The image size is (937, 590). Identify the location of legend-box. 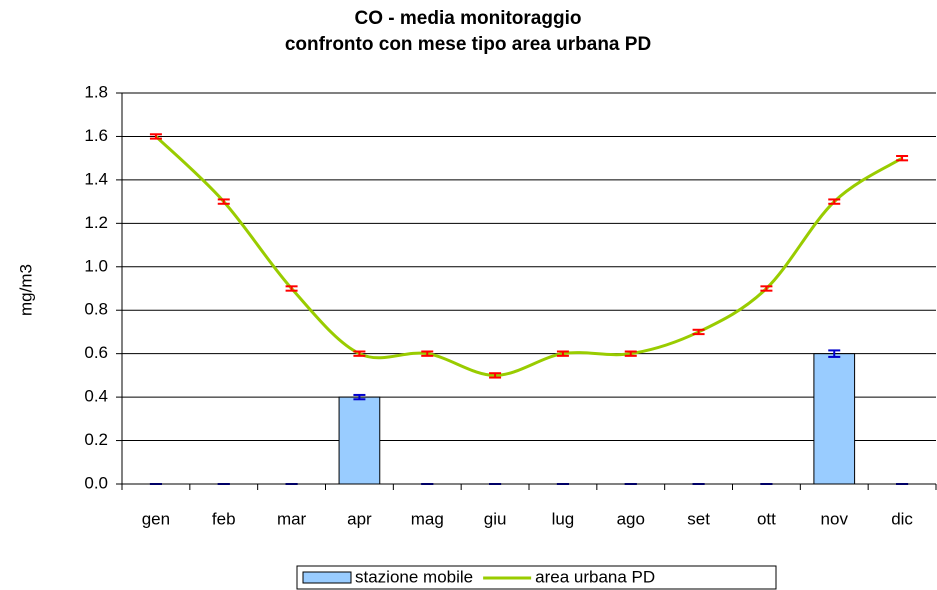
(536, 577).